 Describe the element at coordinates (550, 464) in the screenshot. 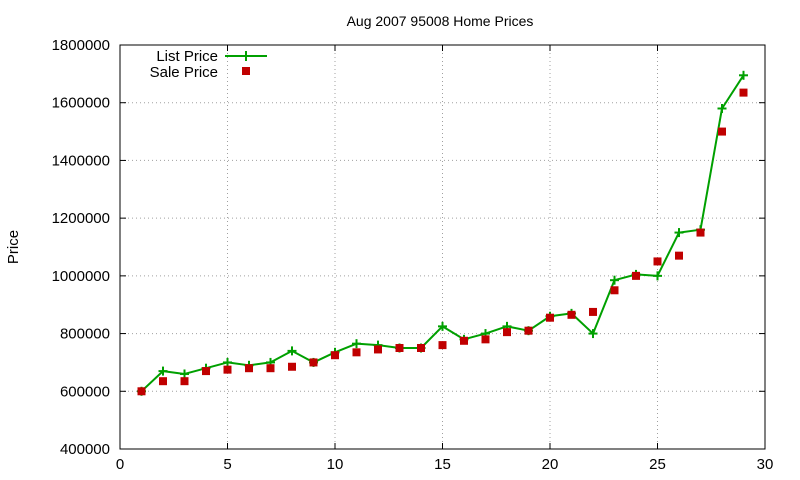

I see `x-tick-label: 20` at that location.